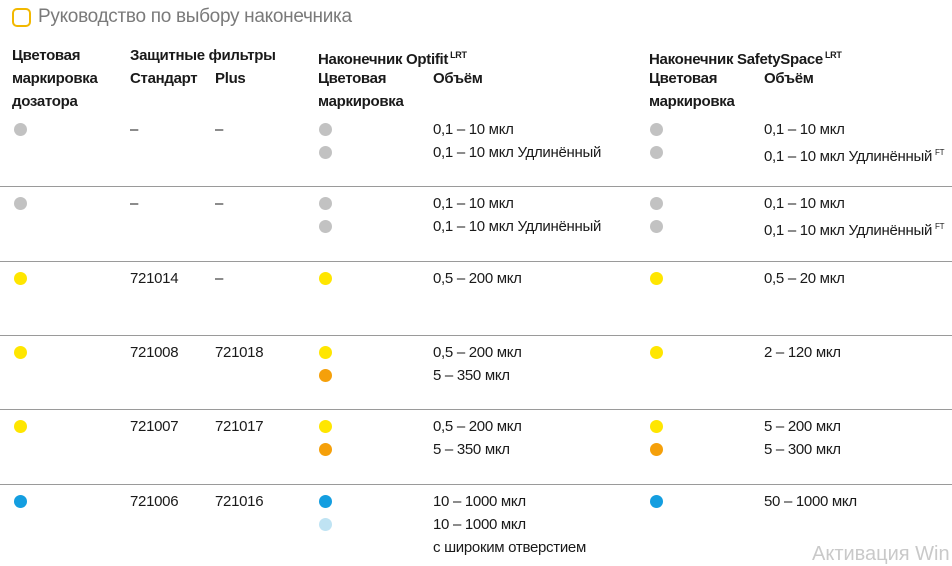 This screenshot has height=566, width=952. What do you see at coordinates (692, 90) in the screenshot?
I see `header-safetyspace-color: Цветовая маркировка` at bounding box center [692, 90].